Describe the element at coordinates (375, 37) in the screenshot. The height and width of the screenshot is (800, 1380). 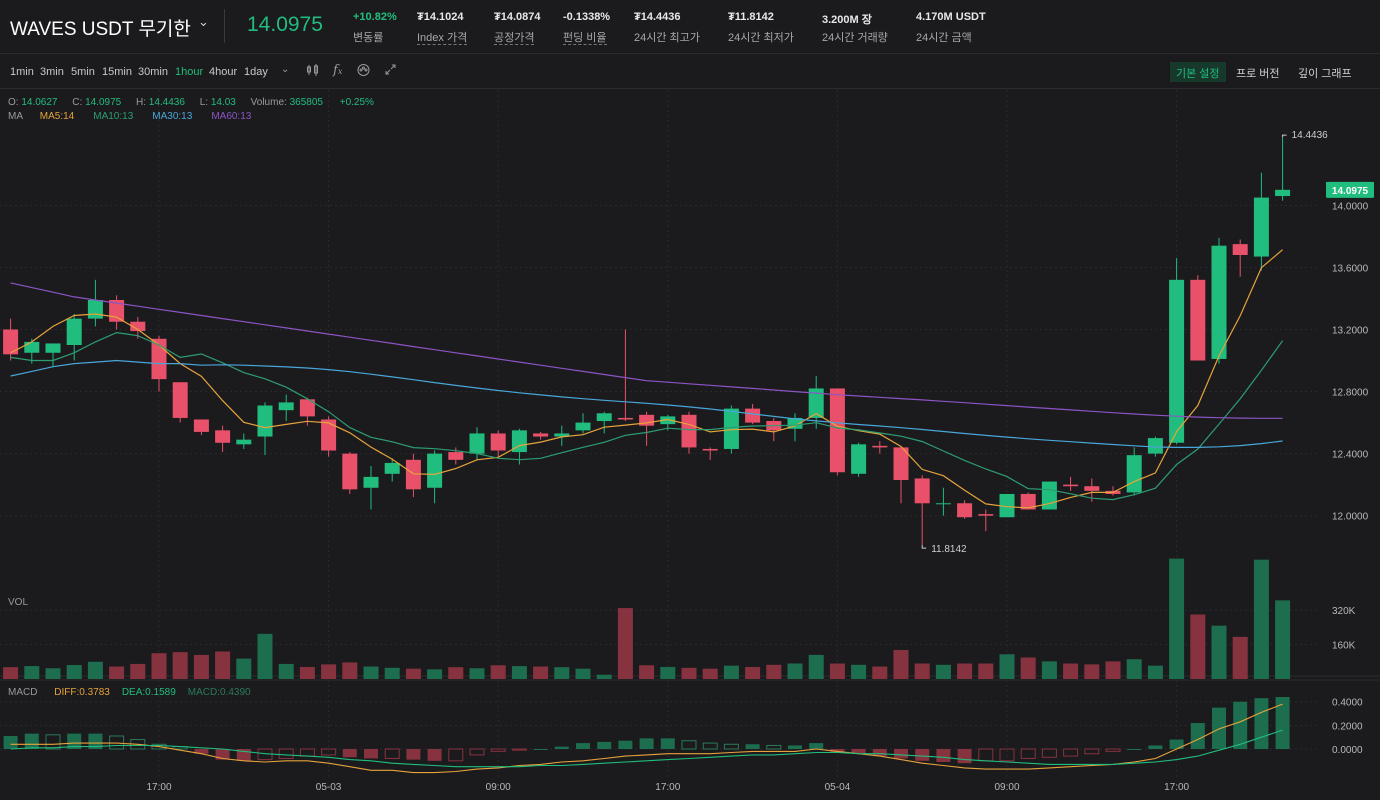
I see `stat-label: 변동률` at that location.